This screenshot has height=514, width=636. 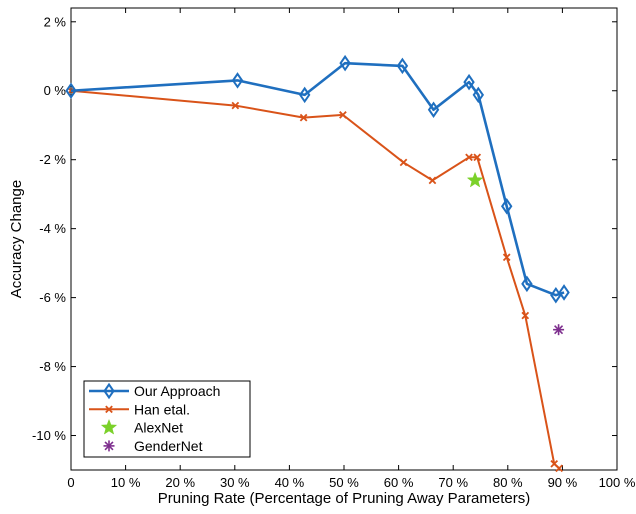 I want to click on series-gendernet, so click(x=559, y=330).